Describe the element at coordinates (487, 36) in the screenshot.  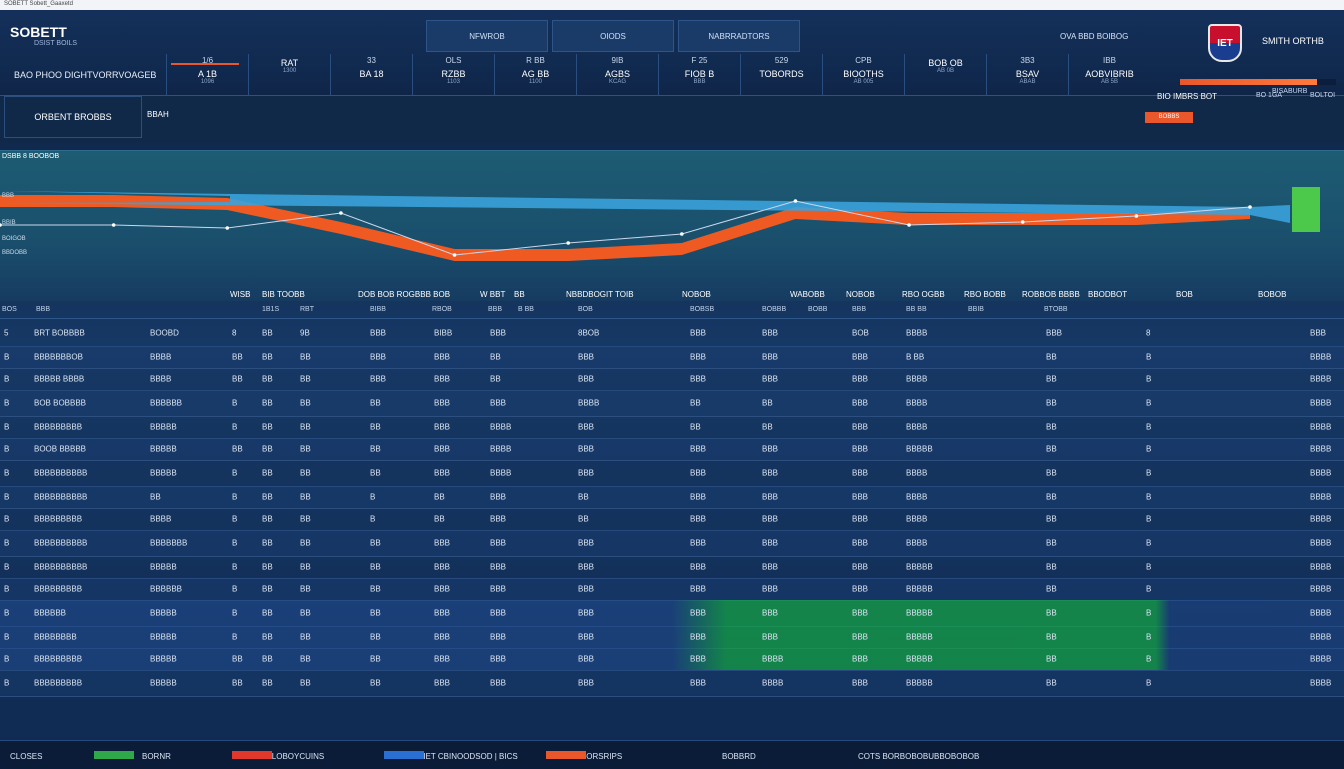
I see `tab-nfwrob: NFWROB` at that location.